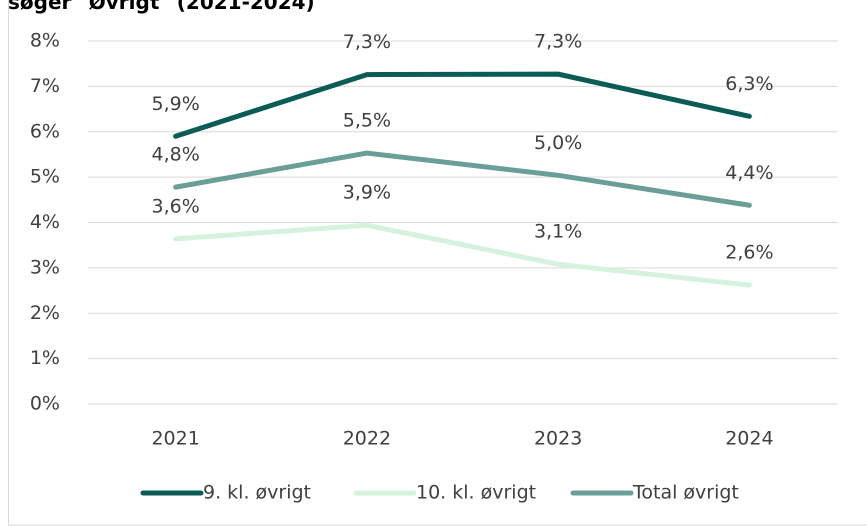 The image size is (867, 526). I want to click on y-tick-label: 5%, so click(45, 177).